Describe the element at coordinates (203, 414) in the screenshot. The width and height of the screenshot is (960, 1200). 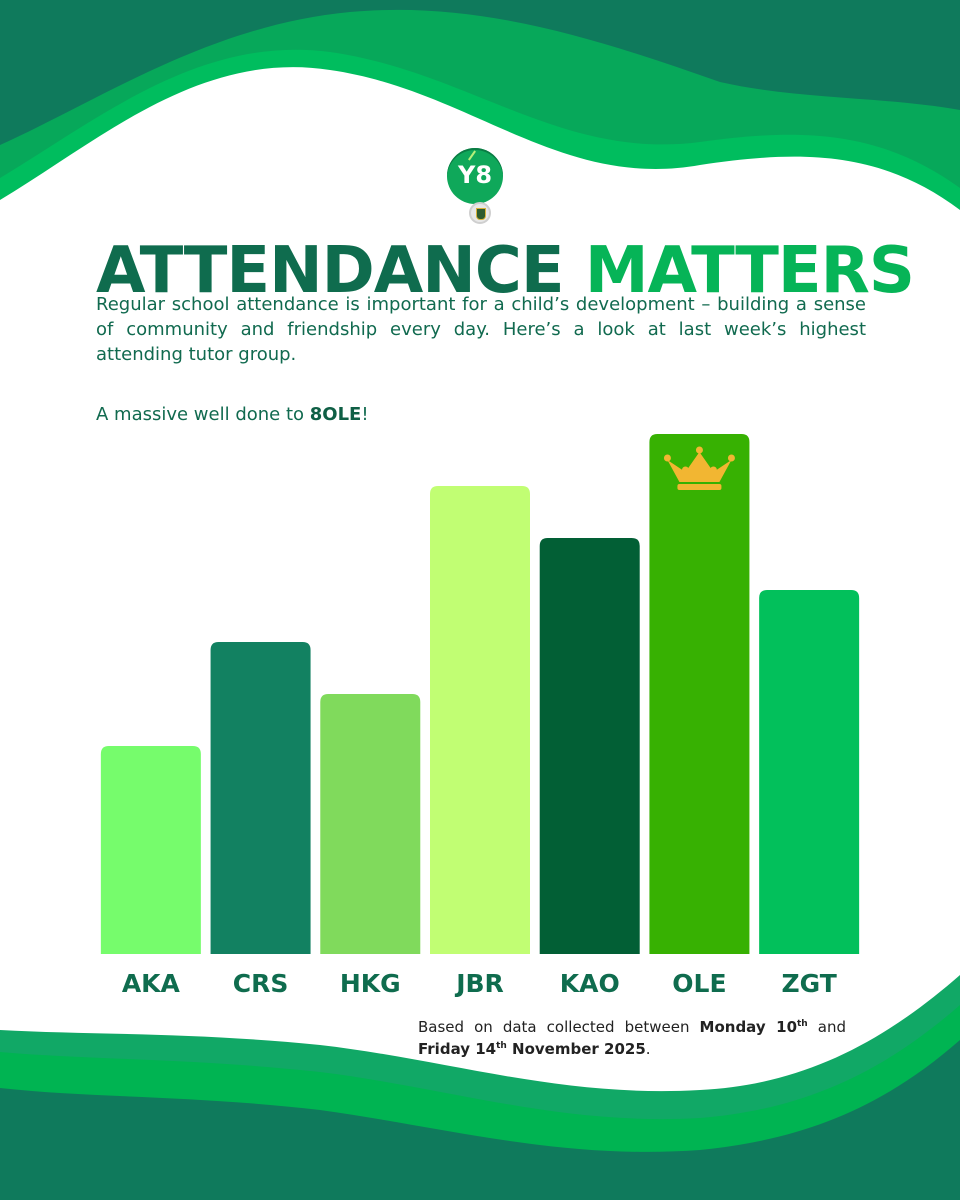
I see `well-done-prefix: A massive well done to` at that location.